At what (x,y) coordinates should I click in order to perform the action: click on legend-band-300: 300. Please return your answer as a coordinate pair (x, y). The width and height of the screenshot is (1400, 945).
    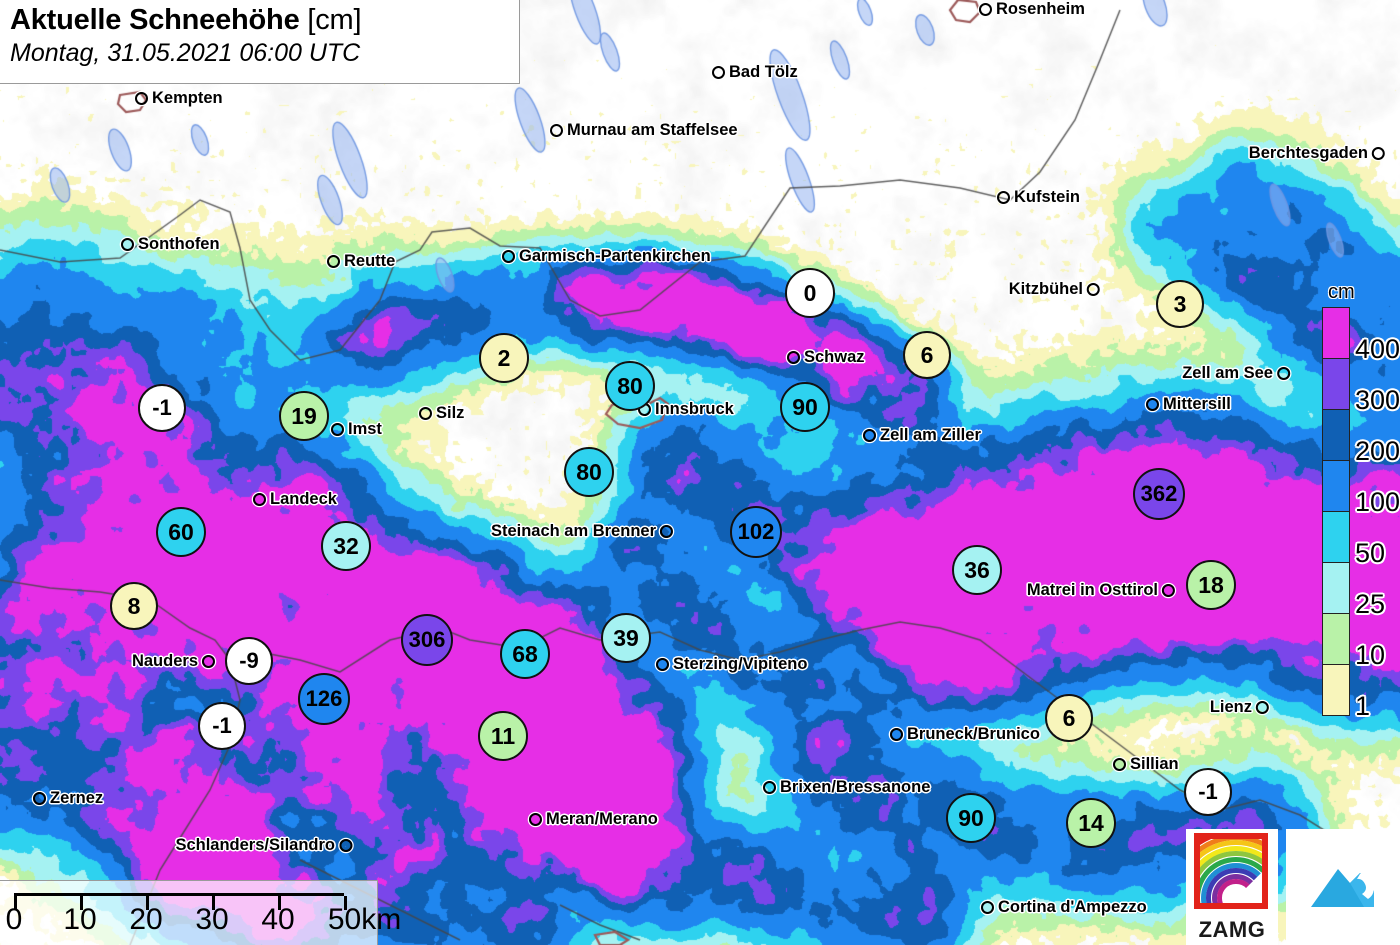
    Looking at the image, I should click on (1361, 386).